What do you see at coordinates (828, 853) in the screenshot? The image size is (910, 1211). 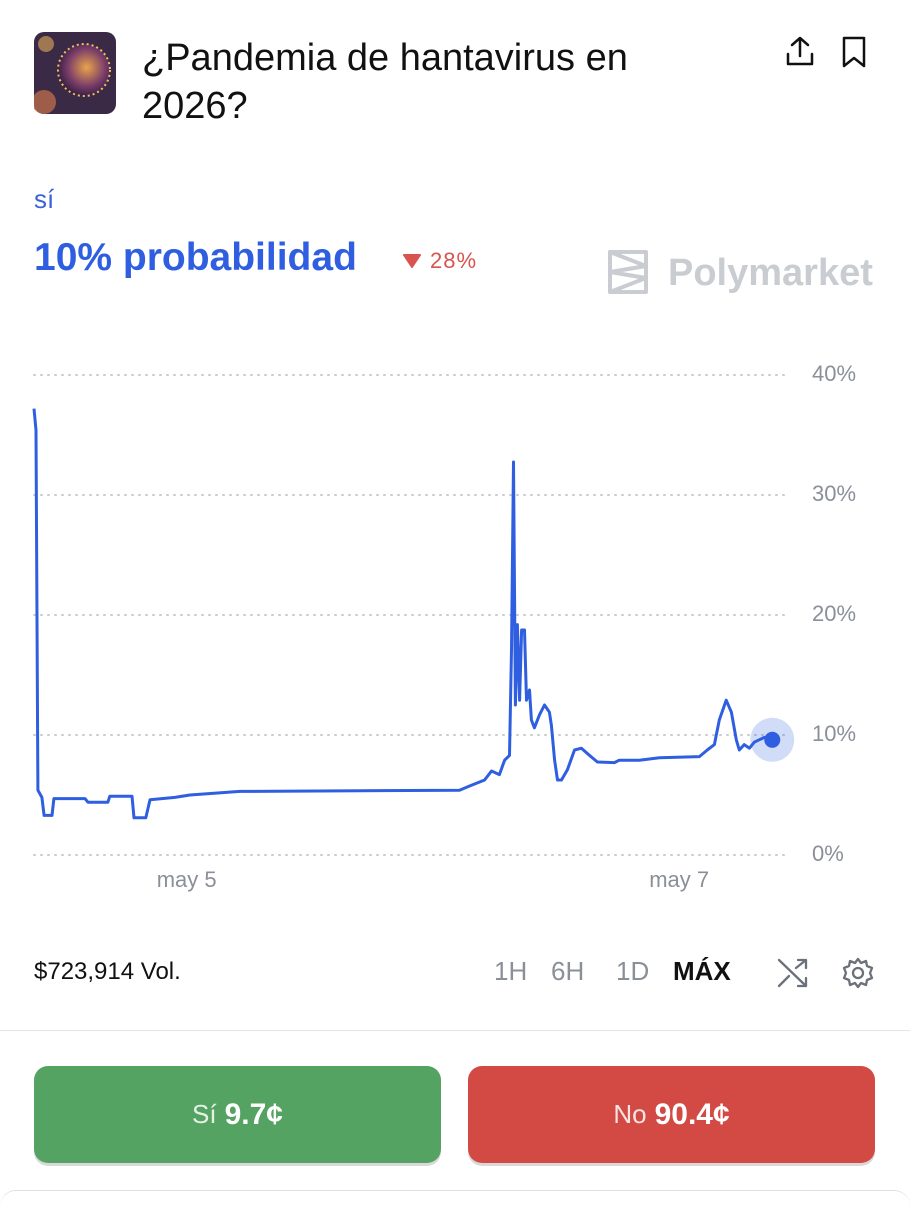 I see `y-tick-label: 0%` at bounding box center [828, 853].